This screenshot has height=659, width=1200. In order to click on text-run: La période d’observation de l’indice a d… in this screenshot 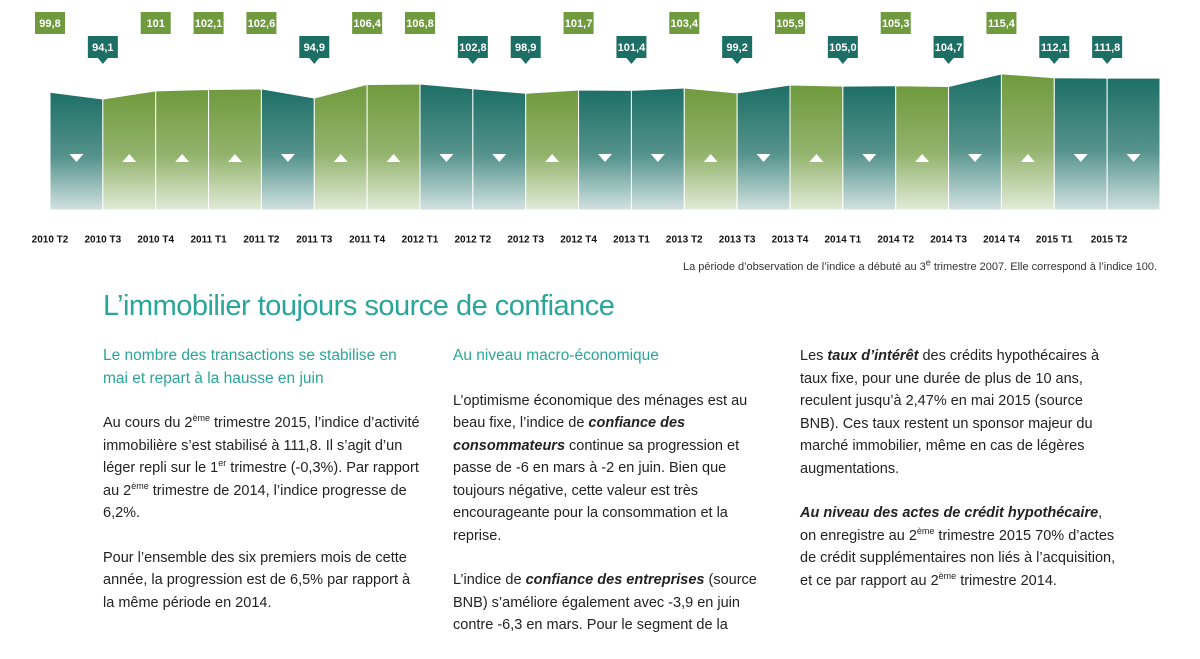, I will do `click(804, 267)`.